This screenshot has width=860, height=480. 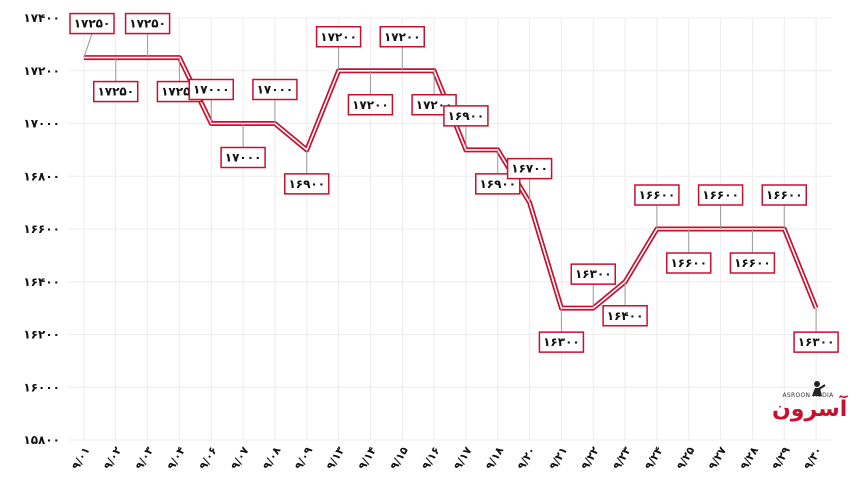 I want to click on worker-icon, so click(x=819, y=388).